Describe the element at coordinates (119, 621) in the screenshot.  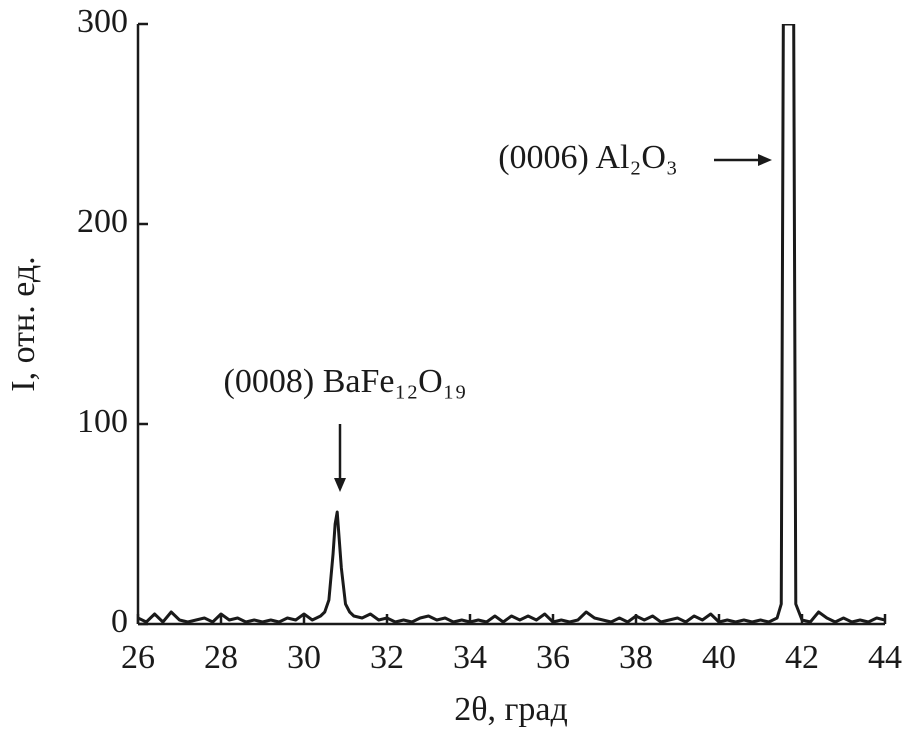
I see `y-tick-label: 0` at that location.